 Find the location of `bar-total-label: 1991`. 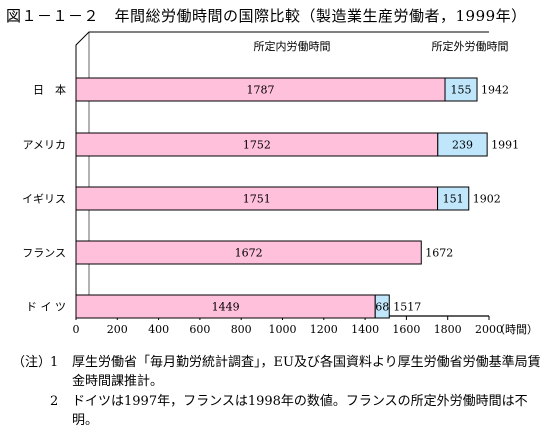

bar-total-label: 1991 is located at coordinates (505, 145).